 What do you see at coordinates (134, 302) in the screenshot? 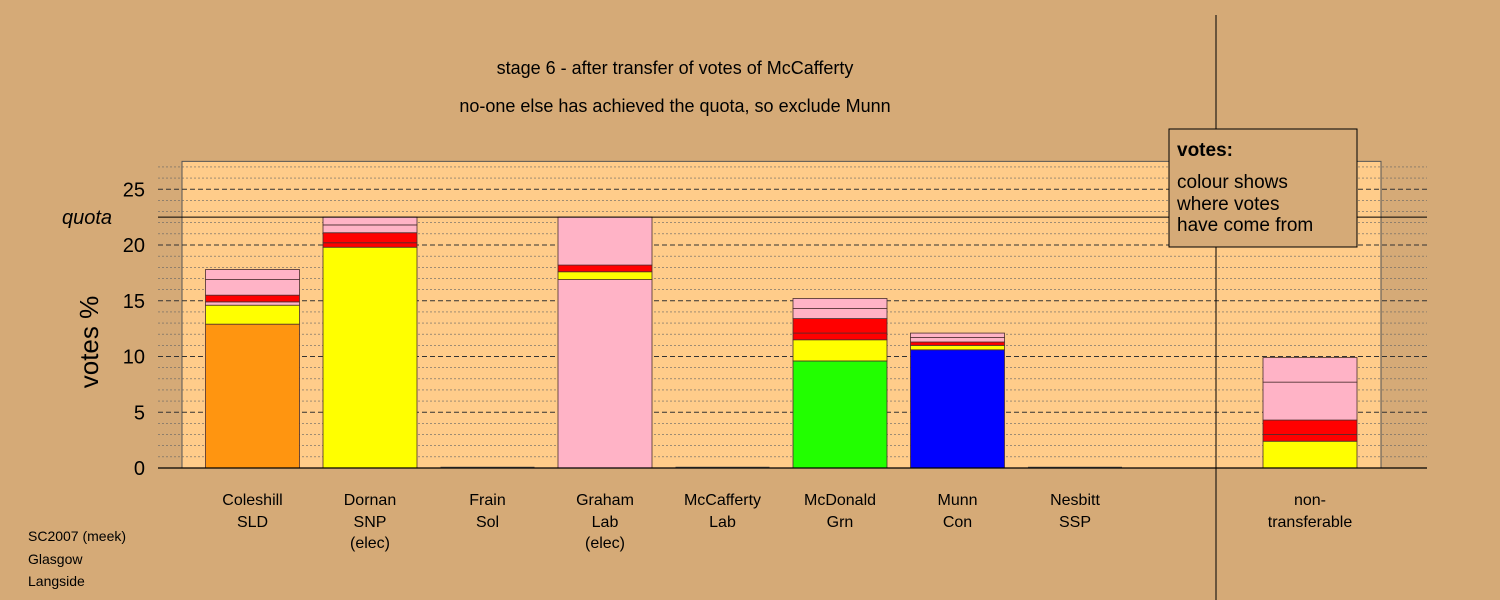
I see `y-tick-label: 15` at bounding box center [134, 302].